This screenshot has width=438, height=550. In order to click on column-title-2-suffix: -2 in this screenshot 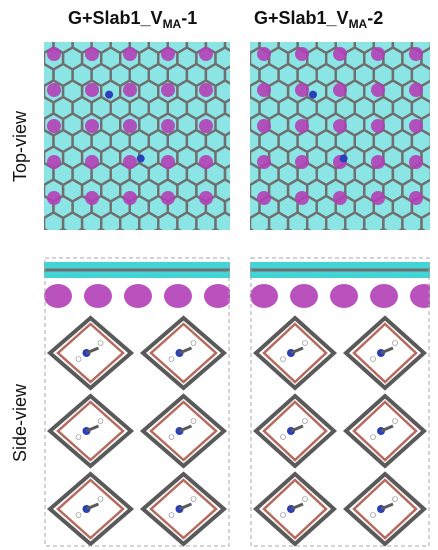, I will do `click(375, 18)`.